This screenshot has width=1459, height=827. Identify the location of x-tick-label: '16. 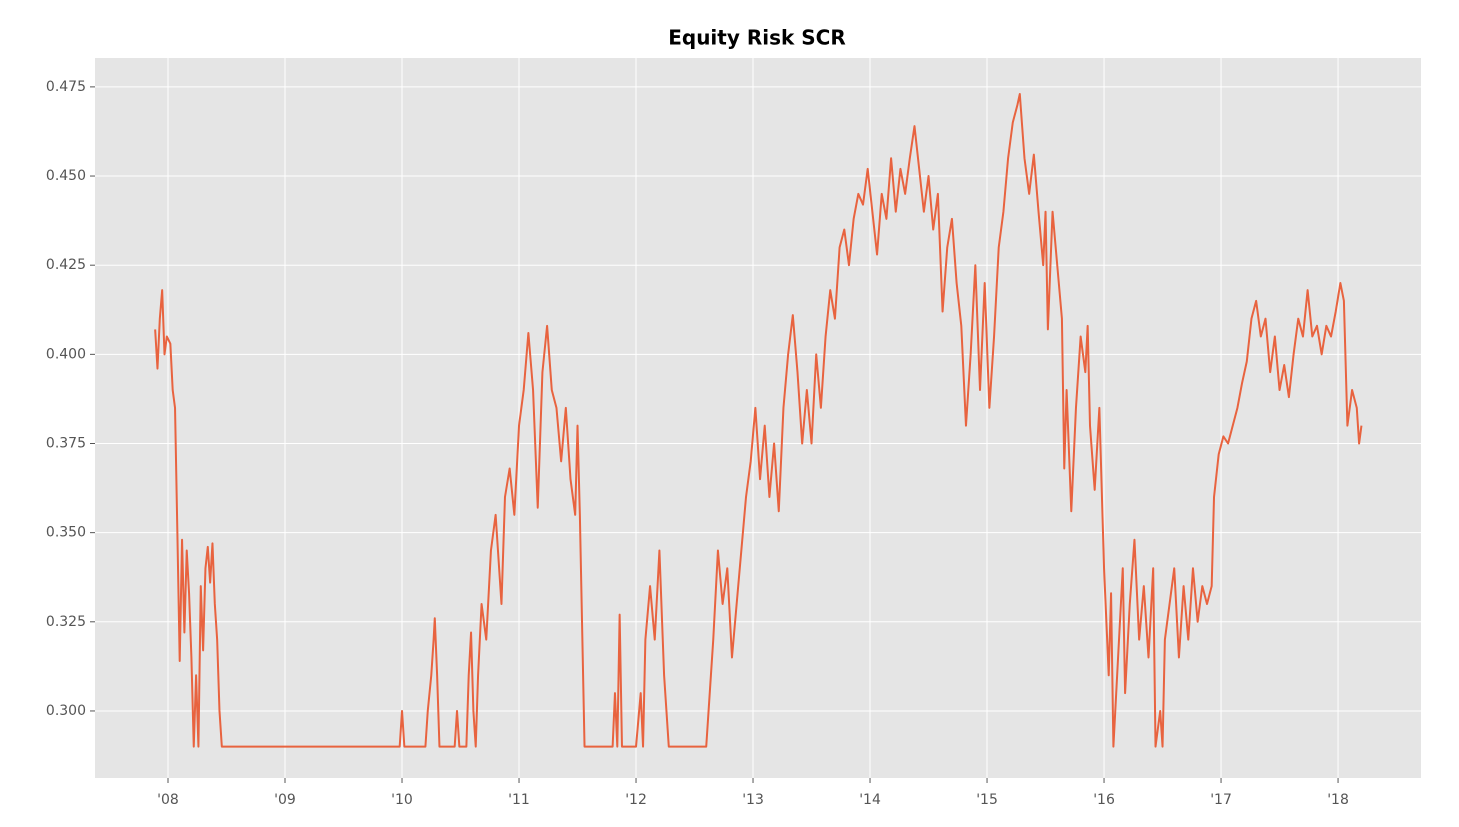
(1104, 800).